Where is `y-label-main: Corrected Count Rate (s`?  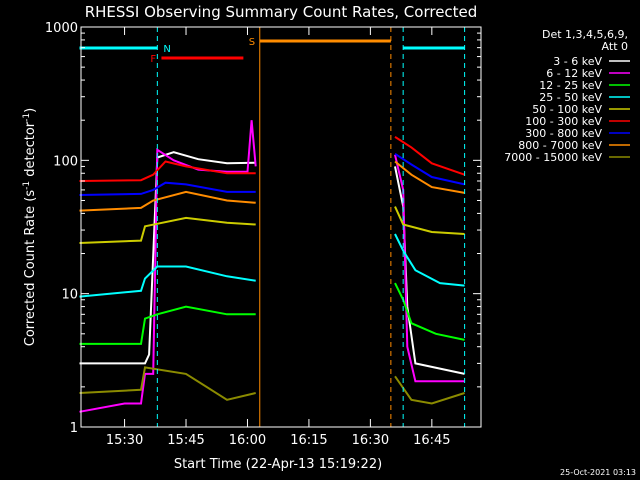 y-label-main: Corrected Count Rate (s is located at coordinates (30, 268).